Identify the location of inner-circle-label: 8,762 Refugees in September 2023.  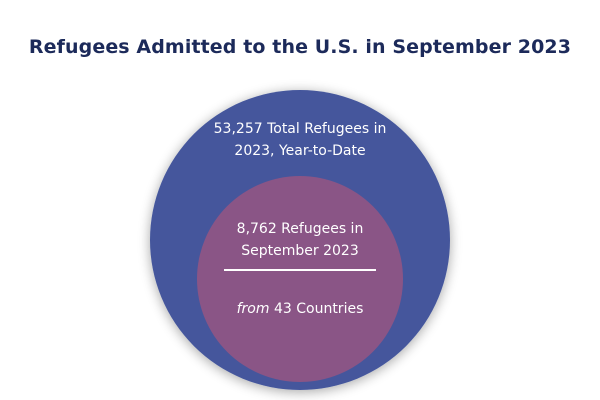
(300, 240).